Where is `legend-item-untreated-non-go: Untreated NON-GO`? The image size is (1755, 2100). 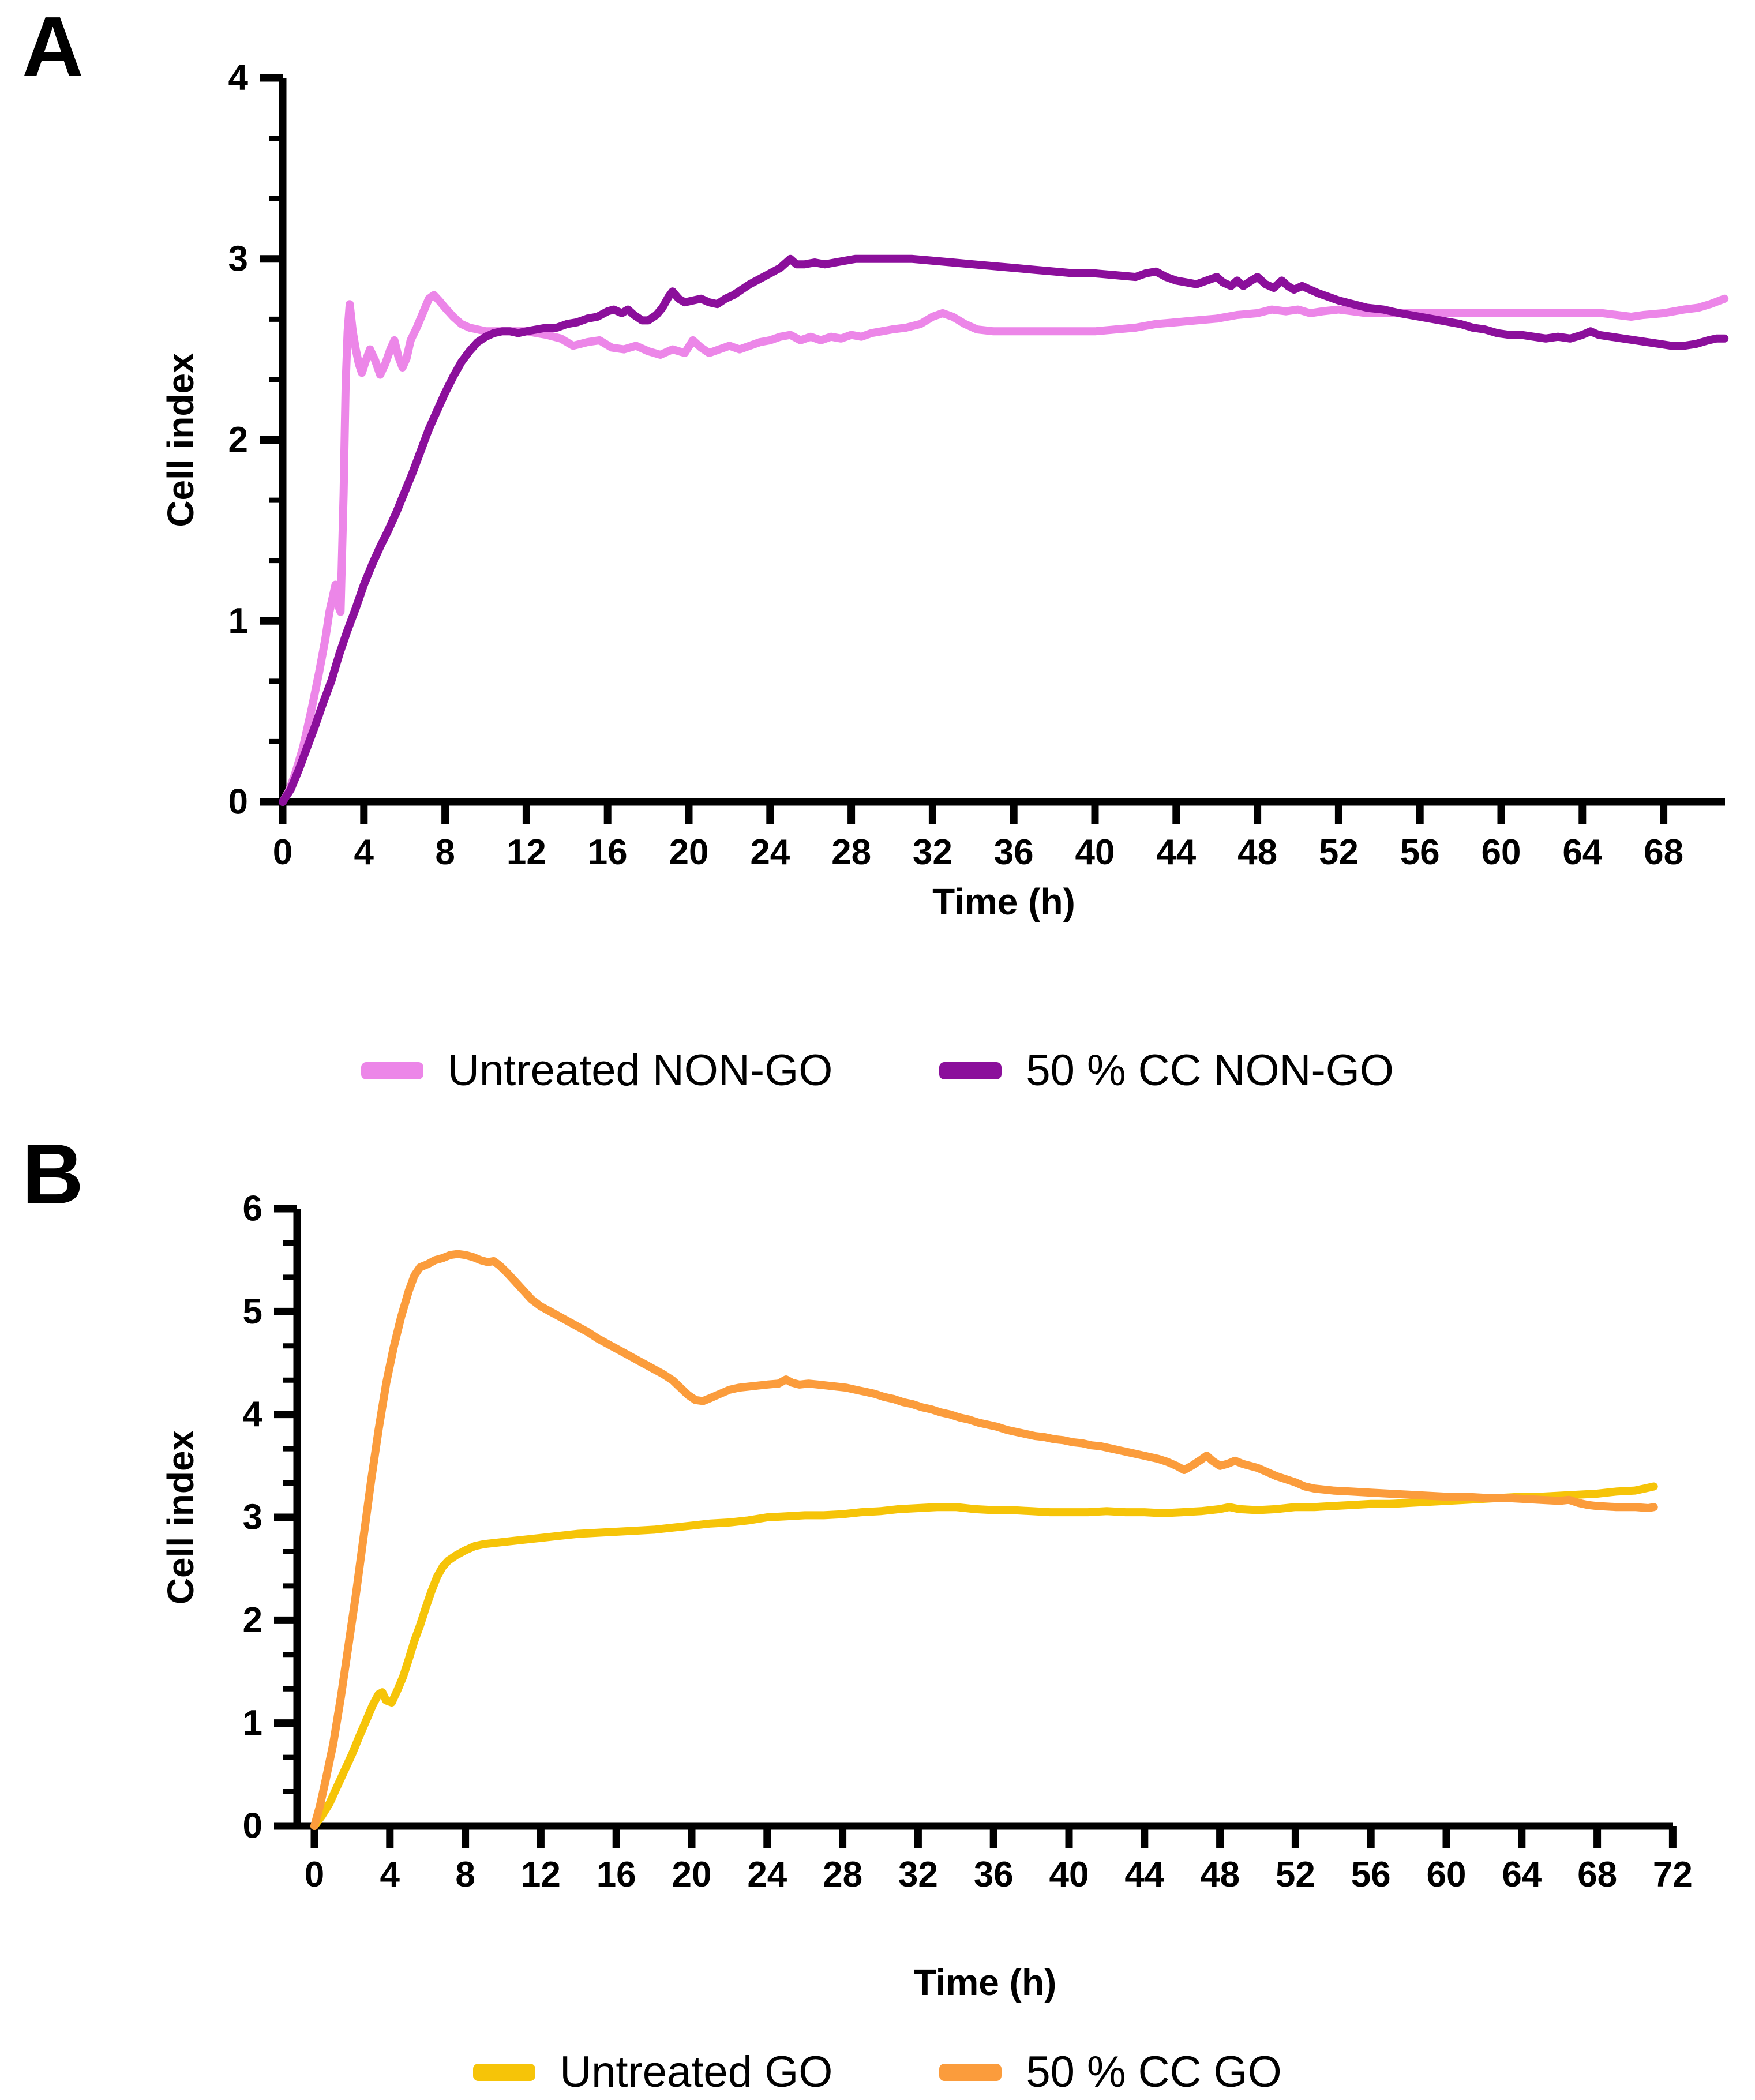 legend-item-untreated-non-go: Untreated NON-GO is located at coordinates (596, 1070).